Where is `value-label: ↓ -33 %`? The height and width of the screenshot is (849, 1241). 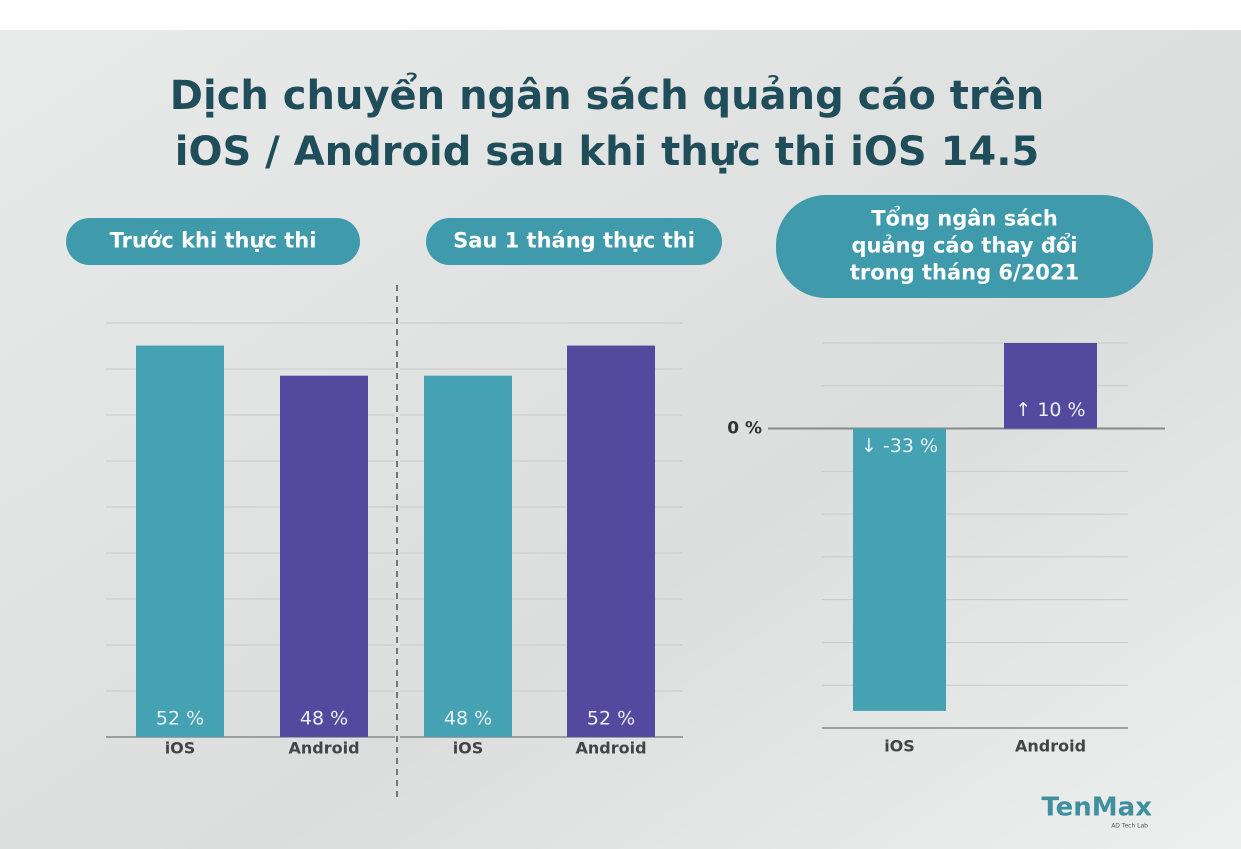 value-label: ↓ -33 % is located at coordinates (899, 446).